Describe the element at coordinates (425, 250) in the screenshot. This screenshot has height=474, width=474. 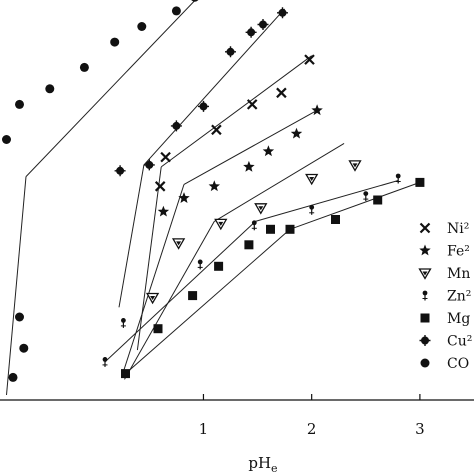
I see `legend-marker-star` at that location.